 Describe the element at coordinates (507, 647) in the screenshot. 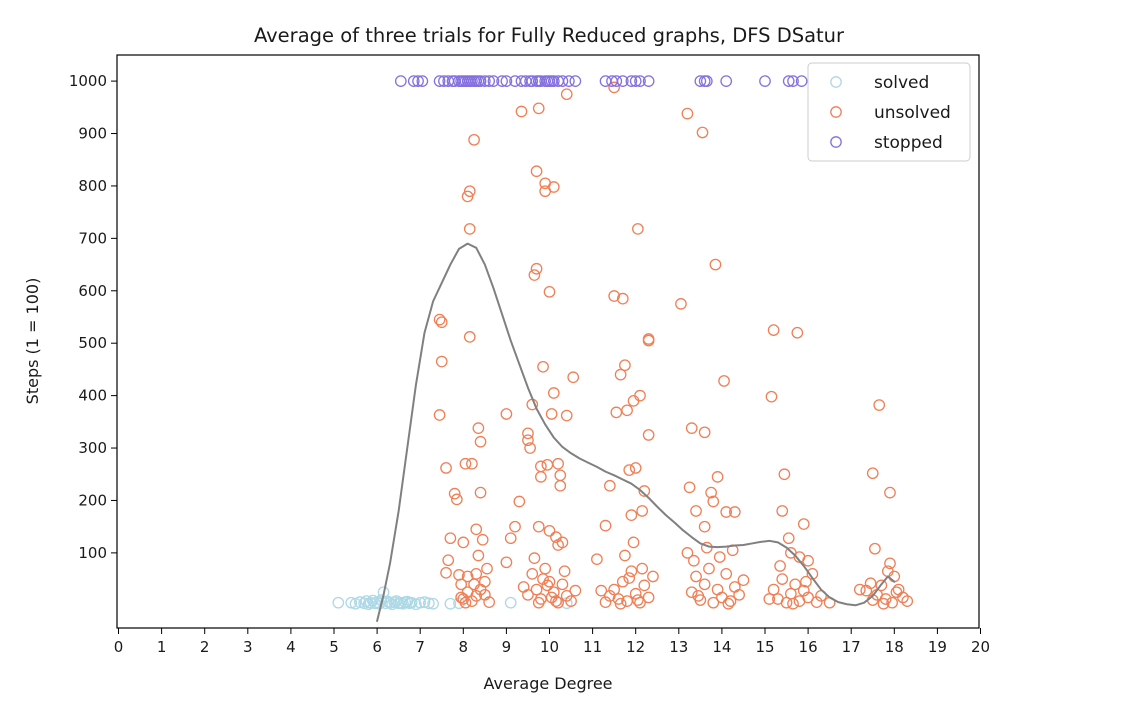

I see `x-tick-label: 9` at that location.